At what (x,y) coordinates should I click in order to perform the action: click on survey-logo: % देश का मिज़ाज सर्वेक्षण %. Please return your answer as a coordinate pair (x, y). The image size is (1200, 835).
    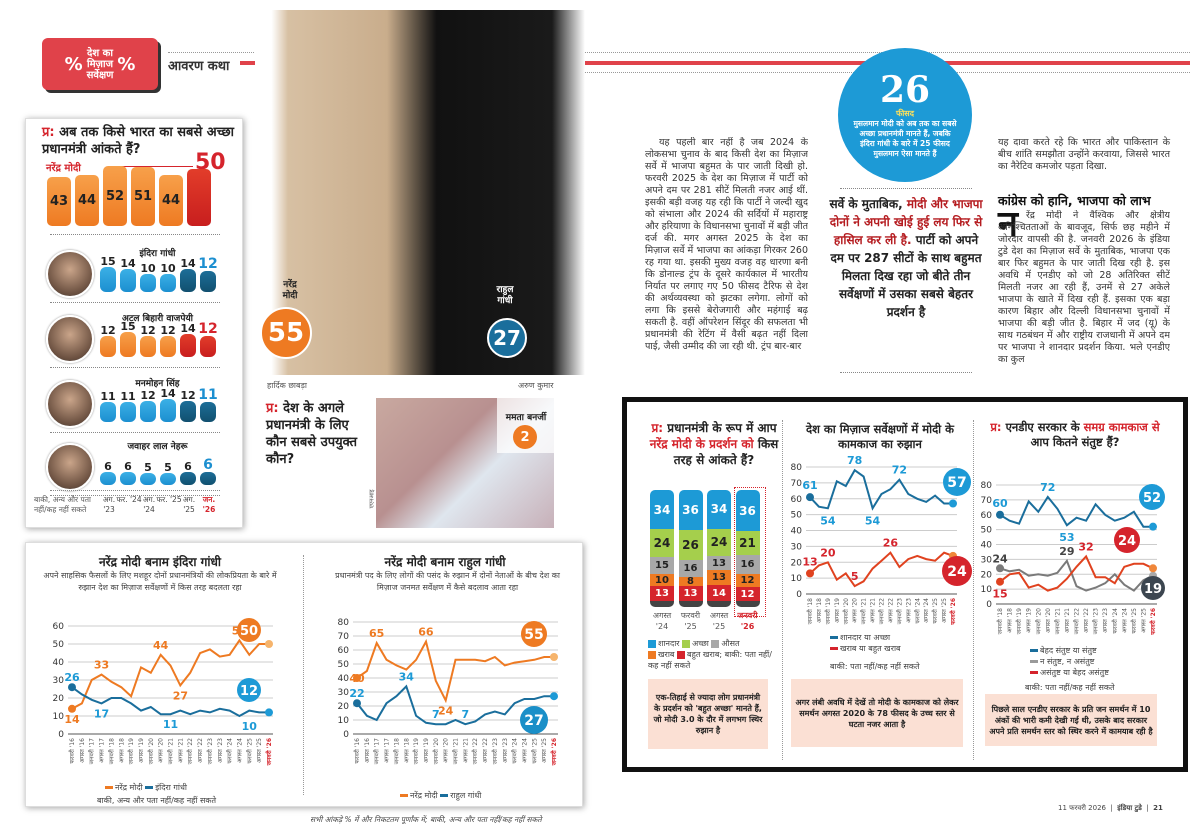
    Looking at the image, I should click on (100, 64).